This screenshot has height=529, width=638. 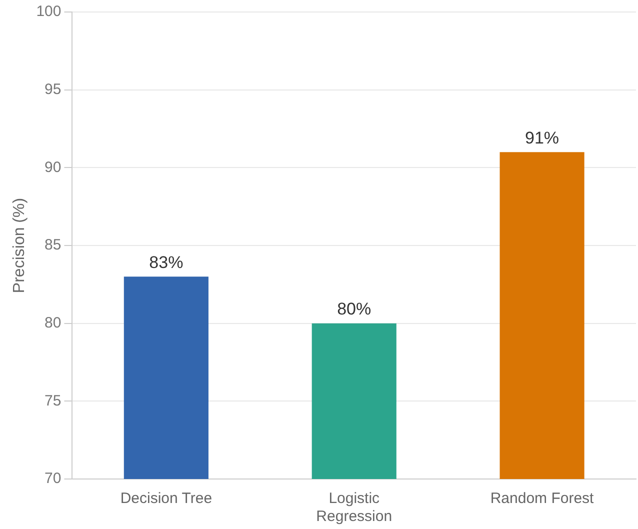 What do you see at coordinates (53, 323) in the screenshot?
I see `y-tick-label: 80` at bounding box center [53, 323].